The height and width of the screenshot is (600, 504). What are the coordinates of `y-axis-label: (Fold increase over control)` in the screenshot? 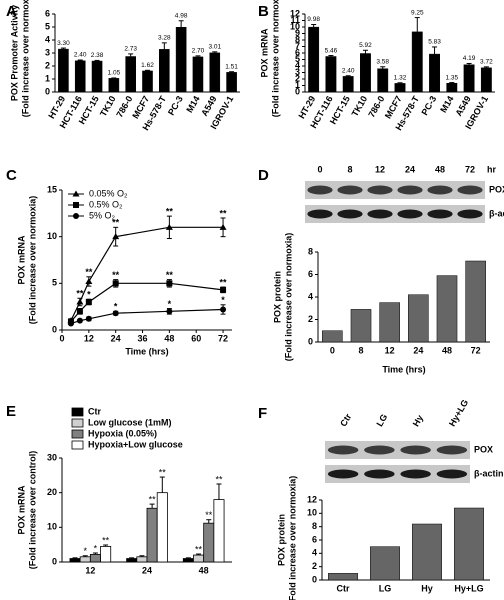 It's located at (32, 510).